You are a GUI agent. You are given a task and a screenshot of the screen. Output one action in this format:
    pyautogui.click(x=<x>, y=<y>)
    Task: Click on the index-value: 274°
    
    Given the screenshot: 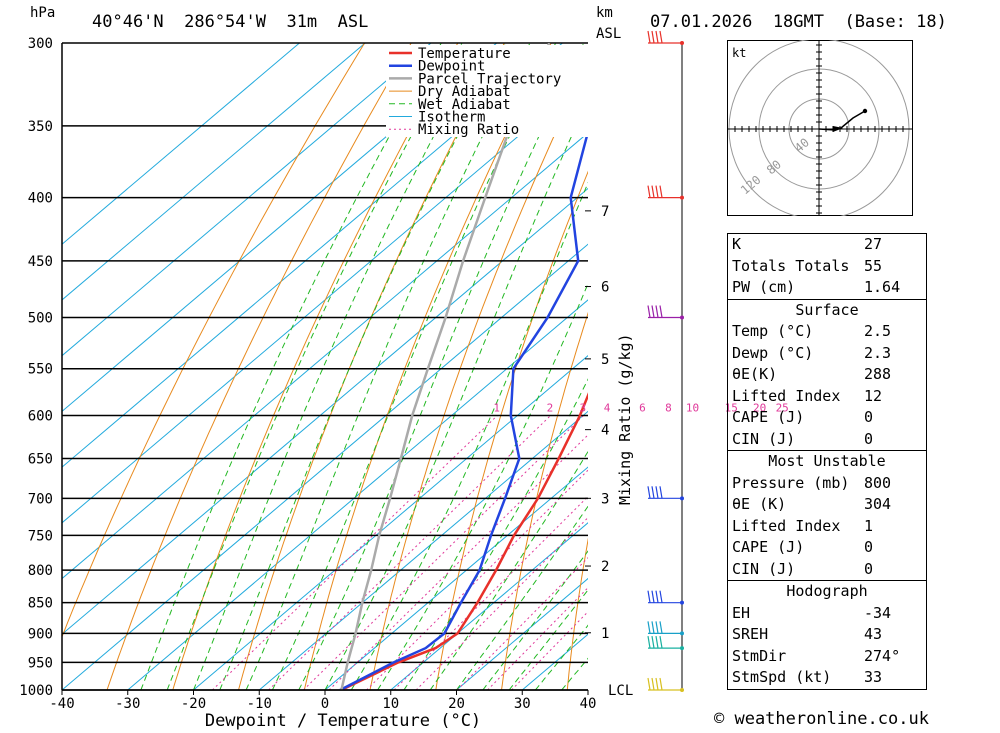 What is the action you would take?
    pyautogui.click(x=882, y=655)
    